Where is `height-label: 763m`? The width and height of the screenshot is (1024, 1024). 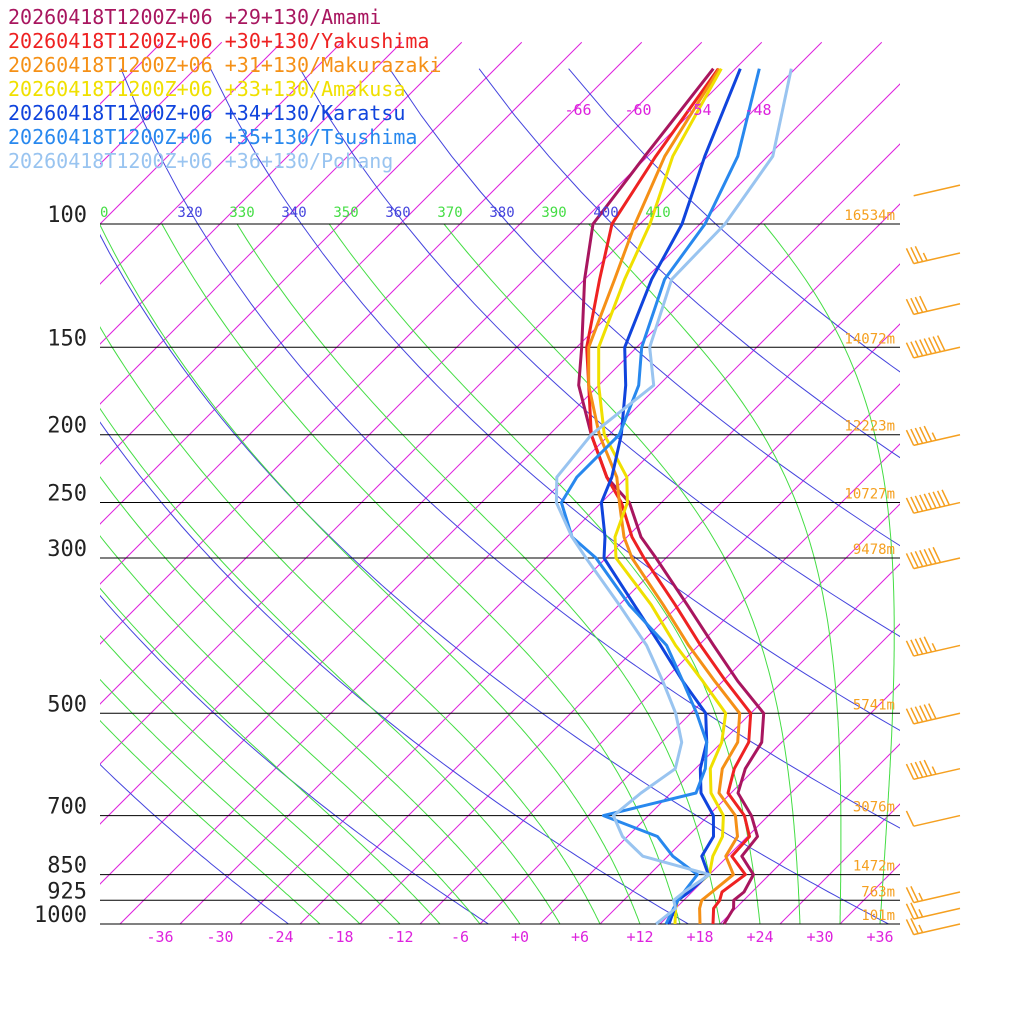 height-label: 763m is located at coordinates (878, 892).